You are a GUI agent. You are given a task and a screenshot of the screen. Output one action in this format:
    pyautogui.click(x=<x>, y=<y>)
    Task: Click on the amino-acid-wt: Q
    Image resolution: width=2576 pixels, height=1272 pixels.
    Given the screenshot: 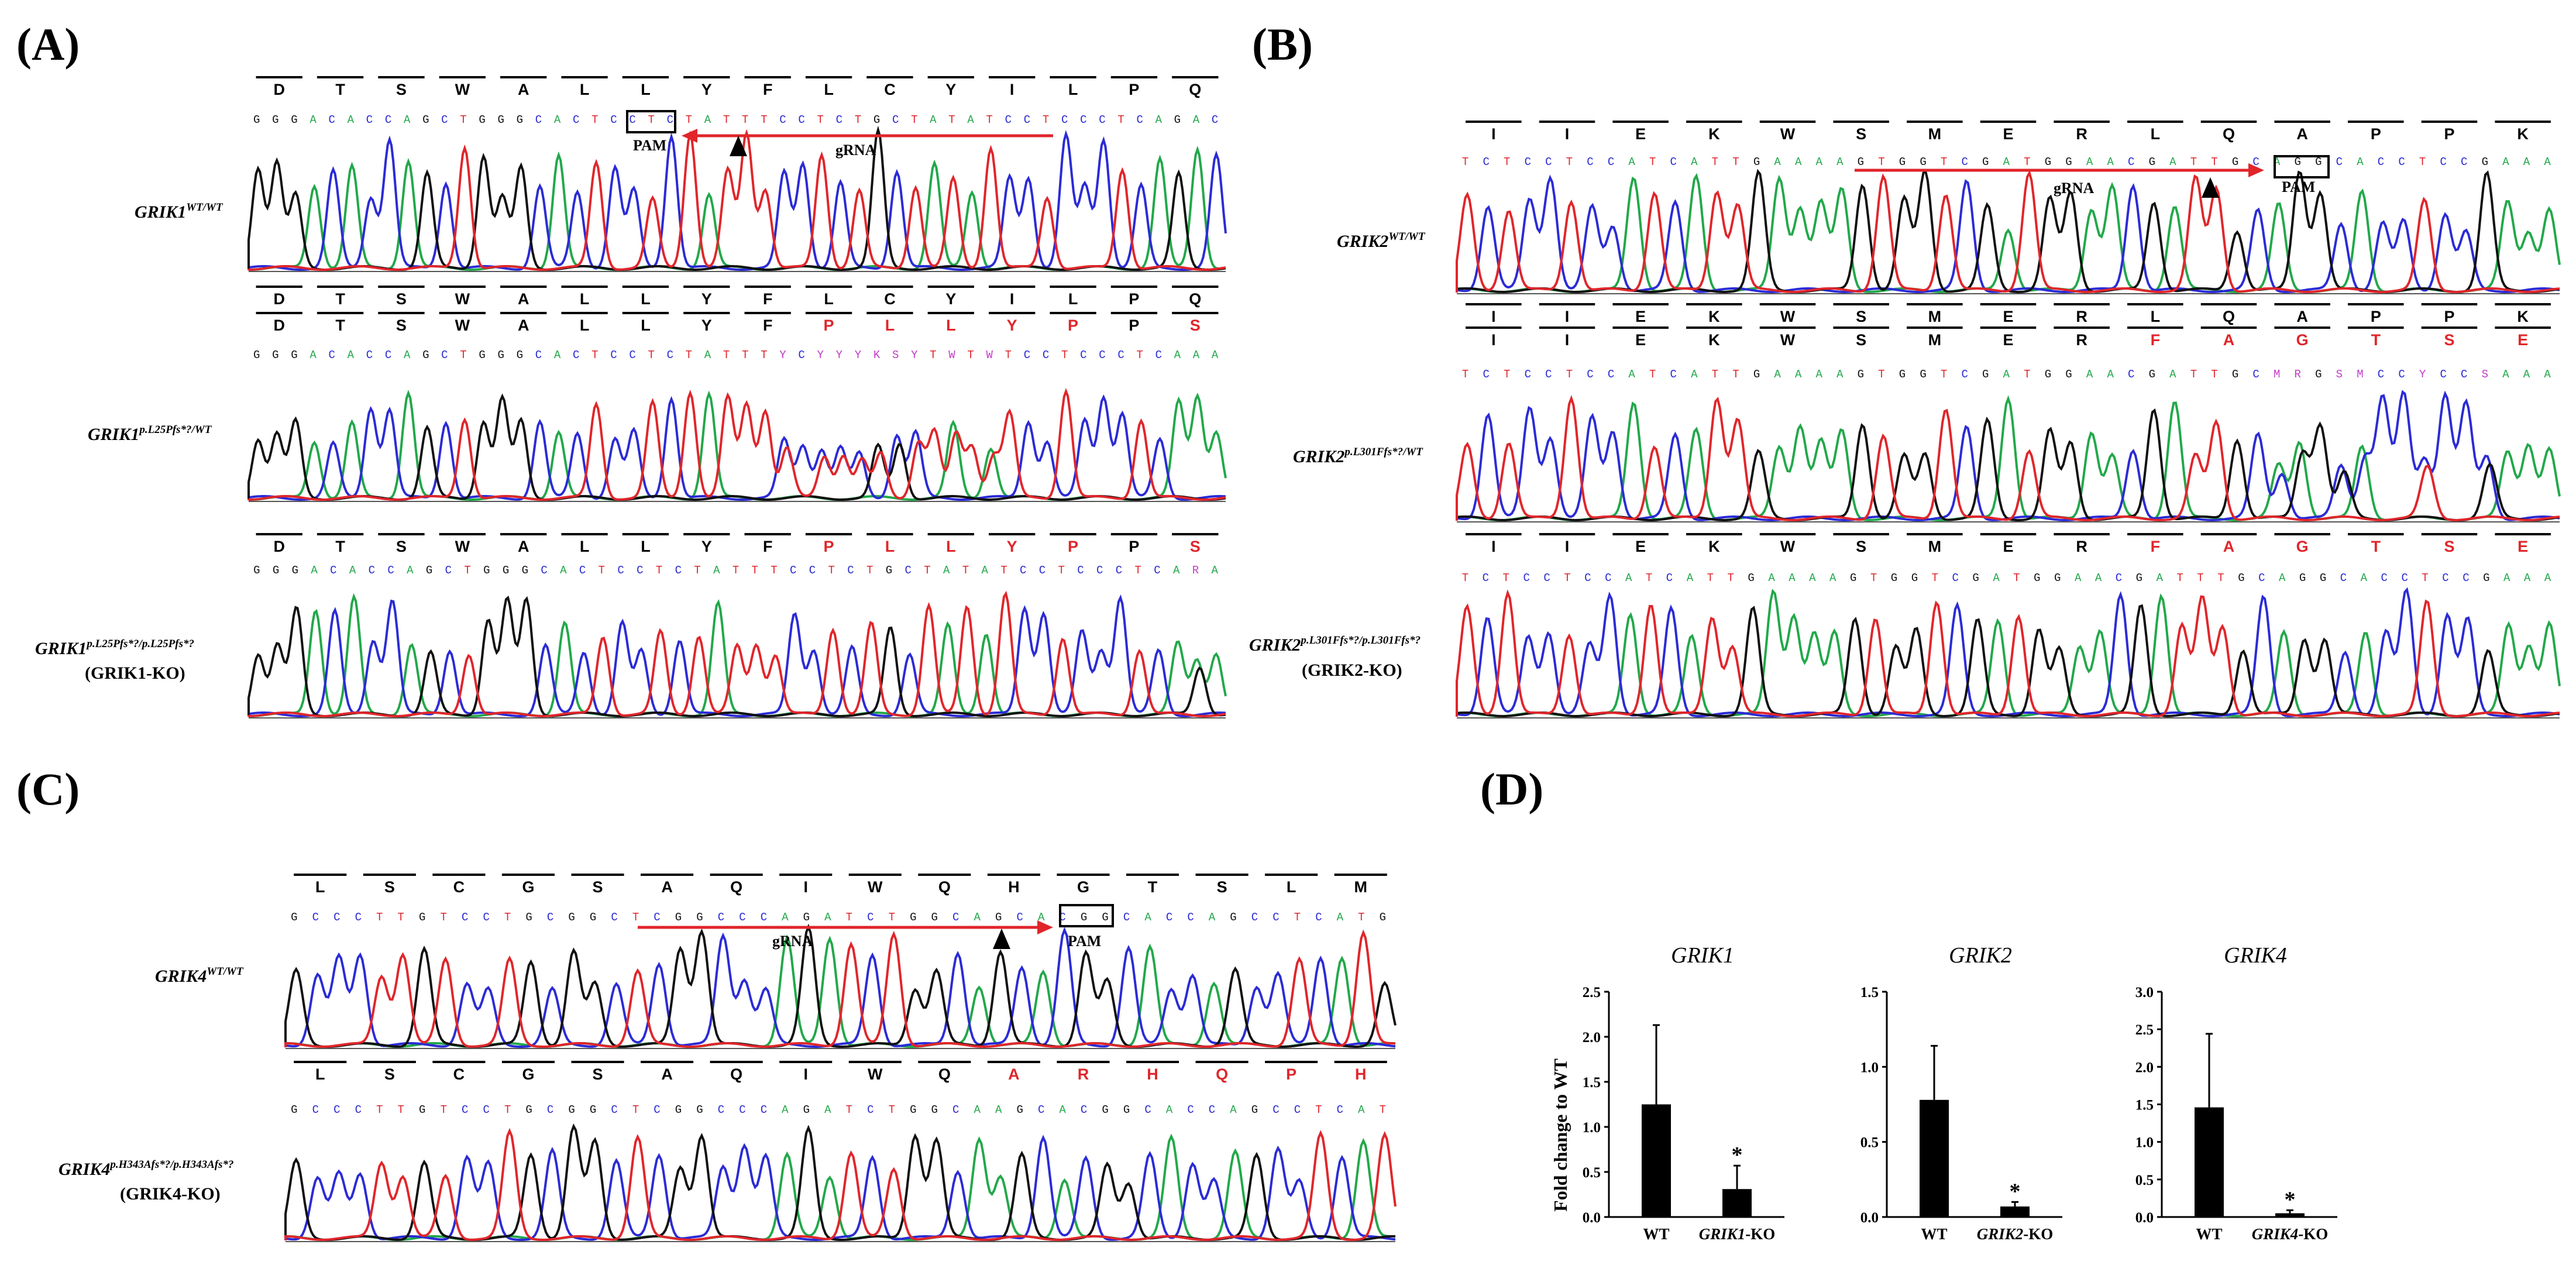 What is the action you would take?
    pyautogui.click(x=2229, y=134)
    